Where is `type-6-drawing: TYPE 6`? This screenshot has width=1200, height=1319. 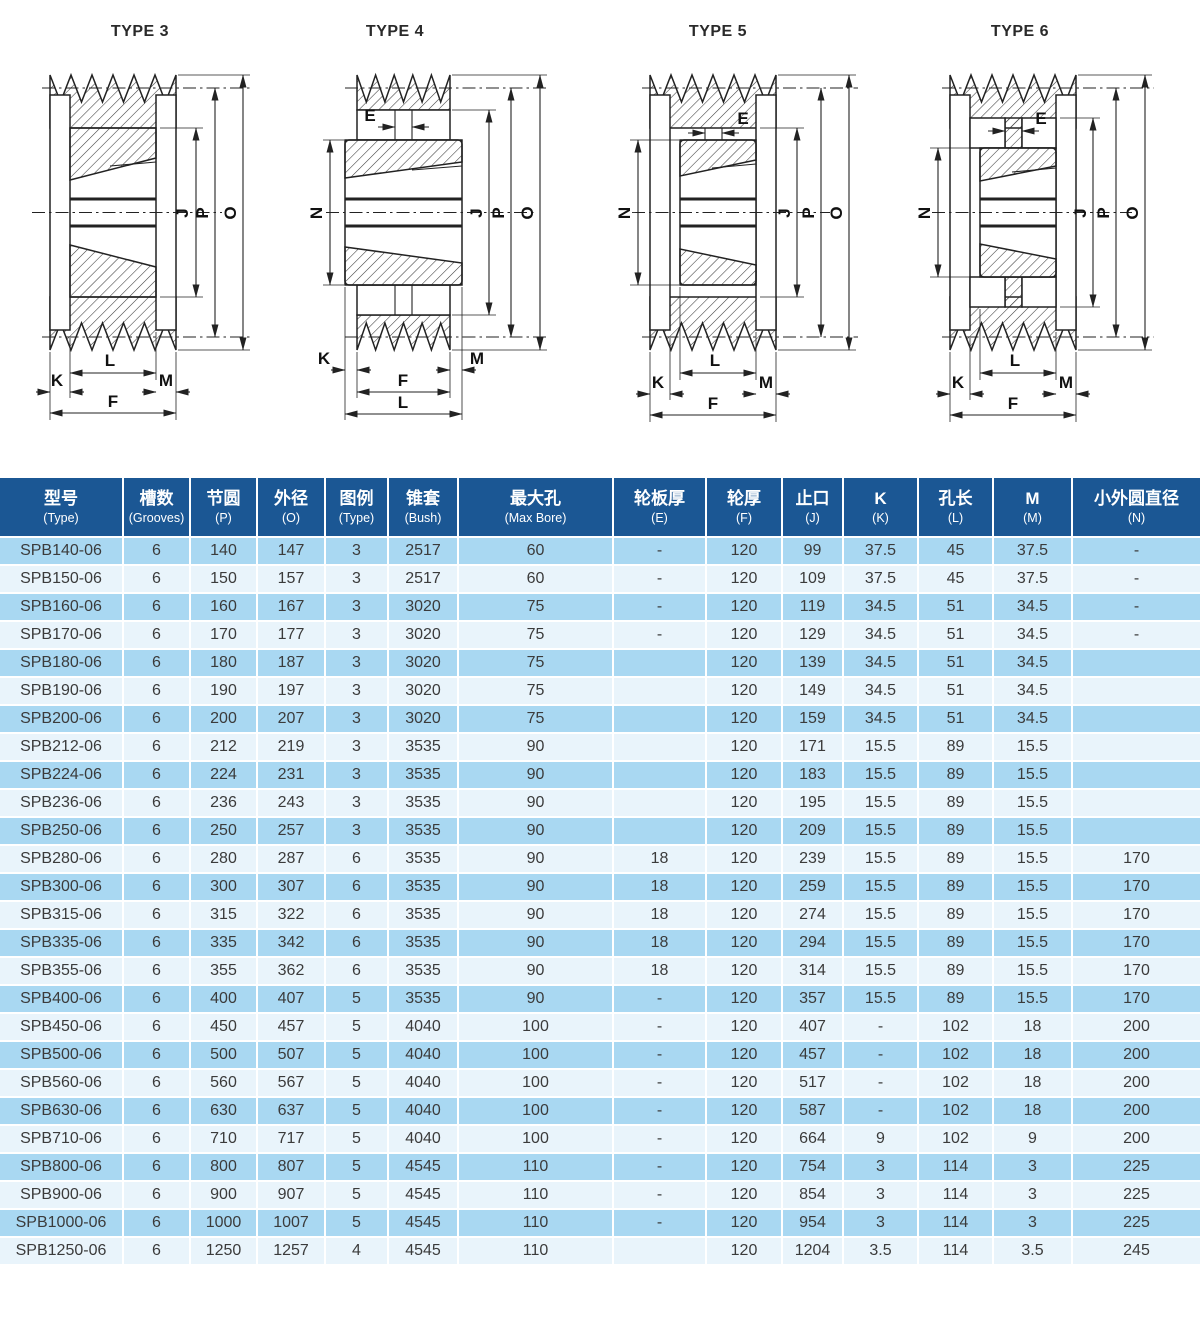 type-6-drawing: TYPE 6 is located at coordinates (1034, 222).